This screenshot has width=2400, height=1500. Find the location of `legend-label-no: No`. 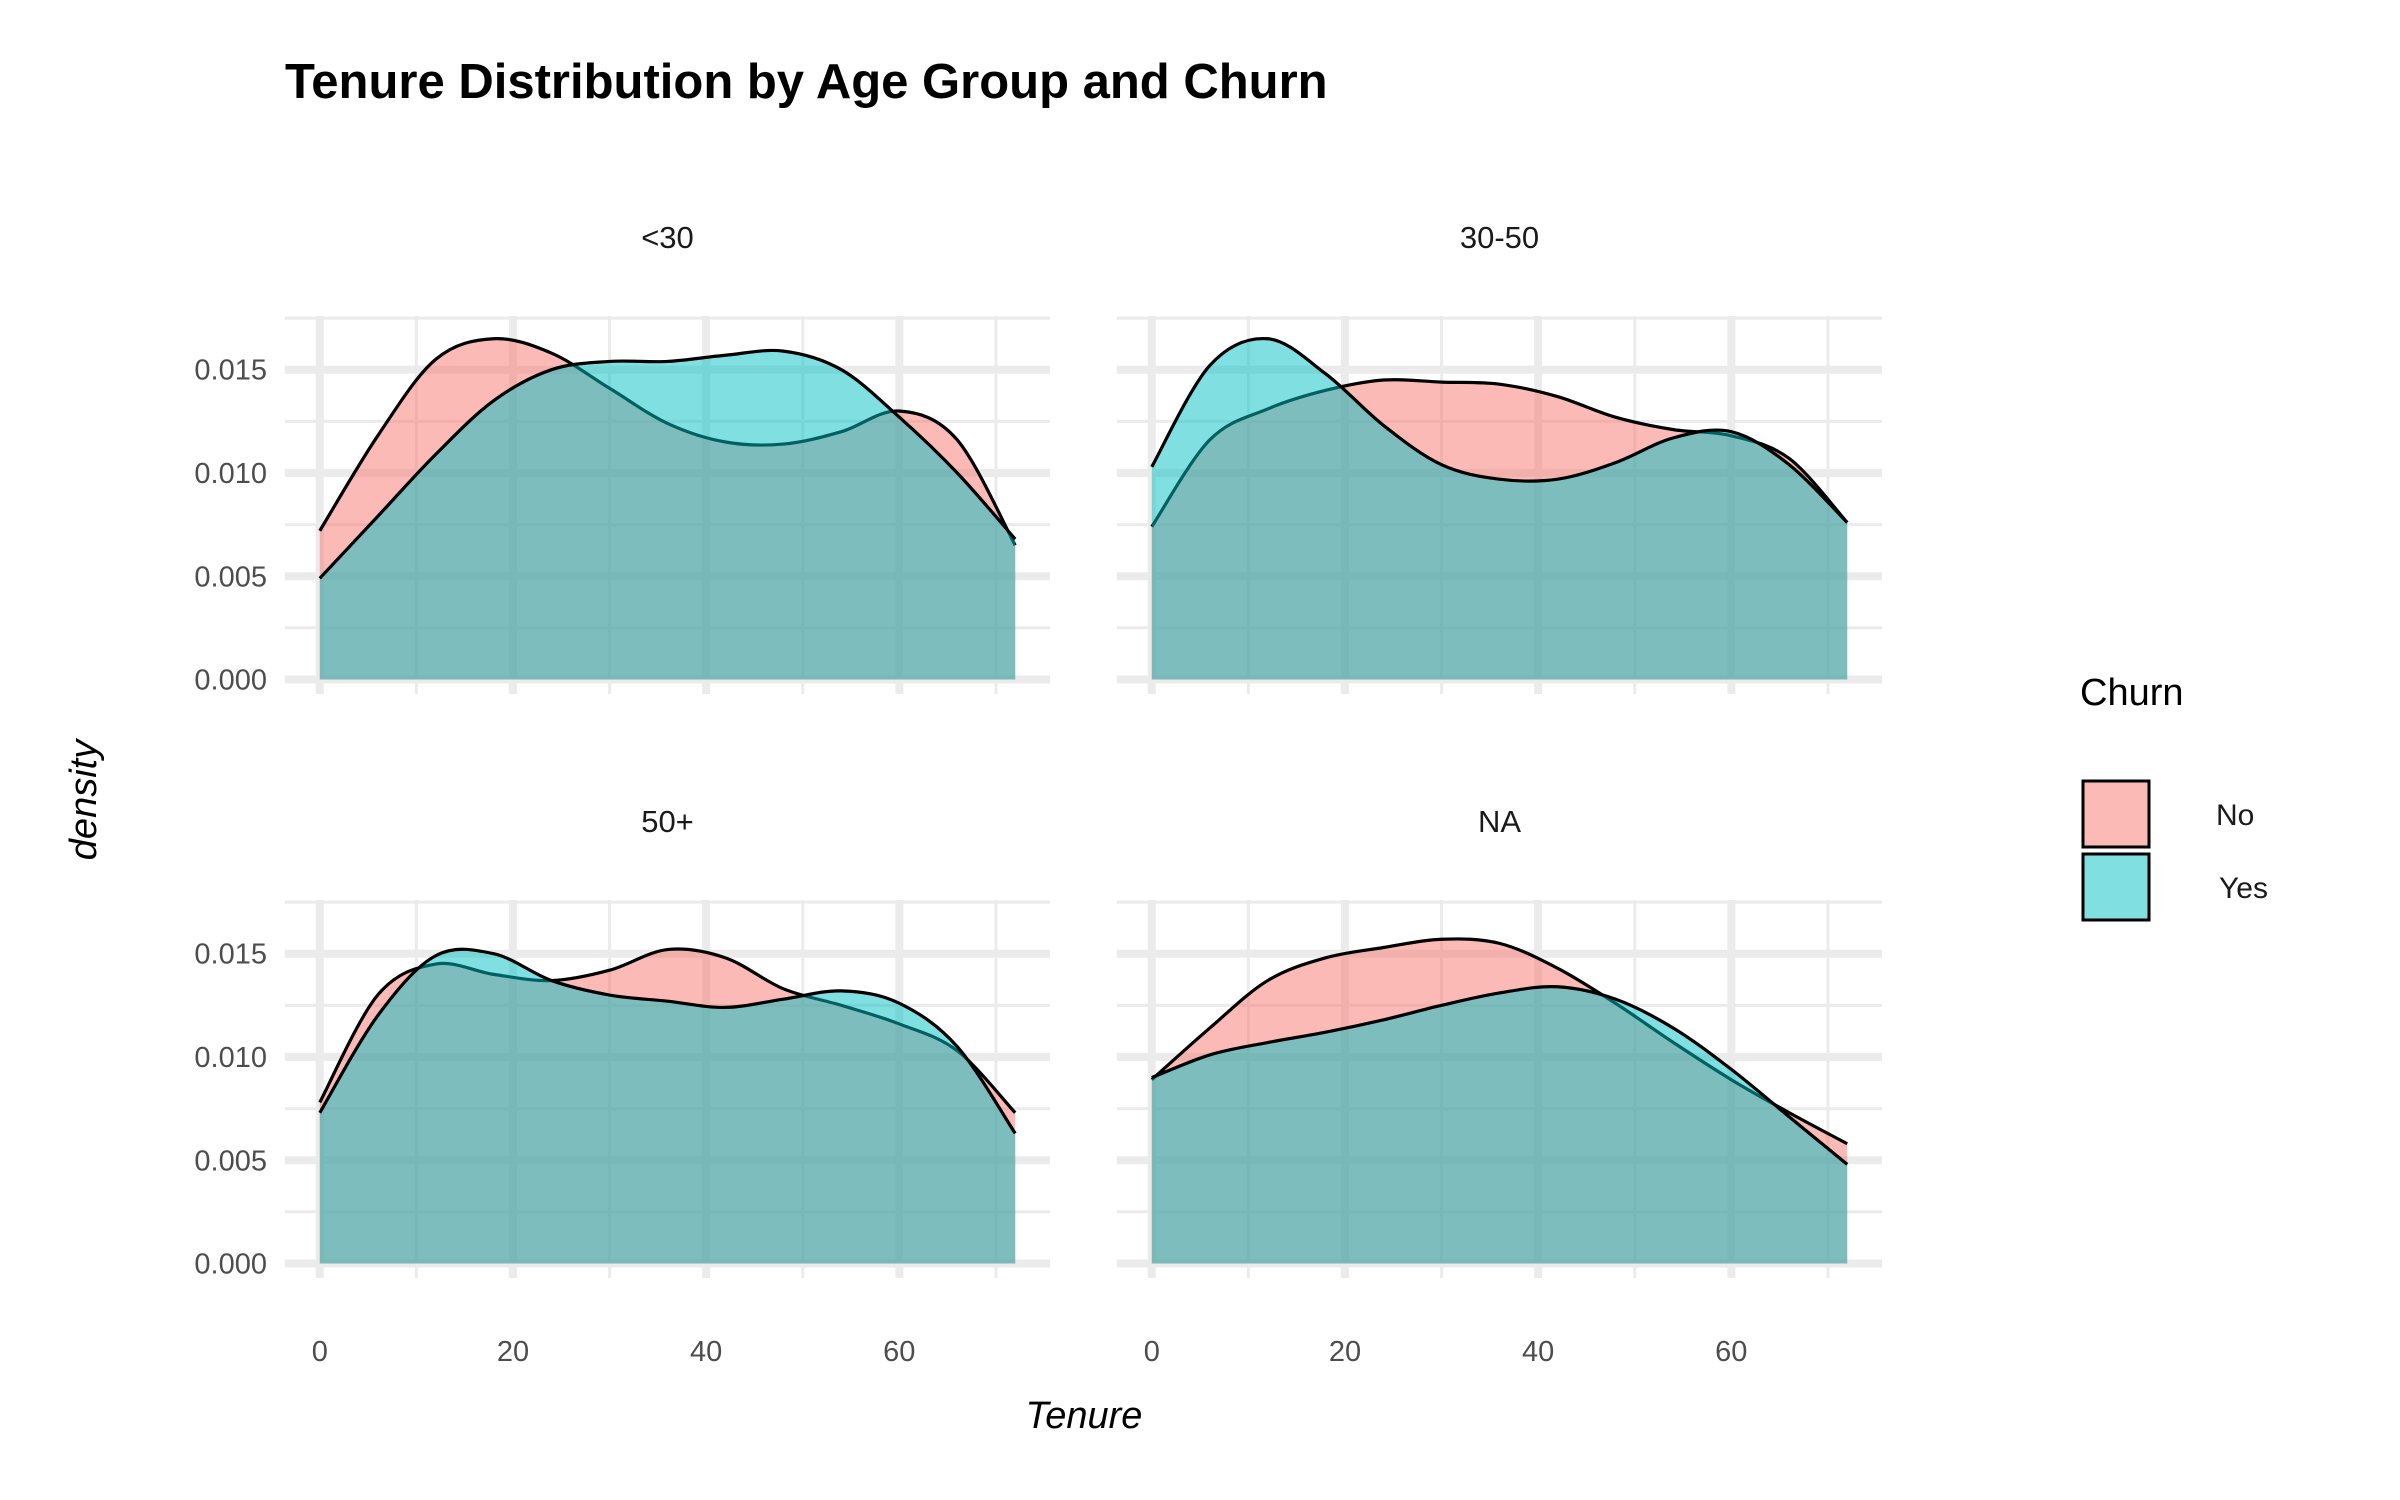

legend-label-no: No is located at coordinates (2235, 815).